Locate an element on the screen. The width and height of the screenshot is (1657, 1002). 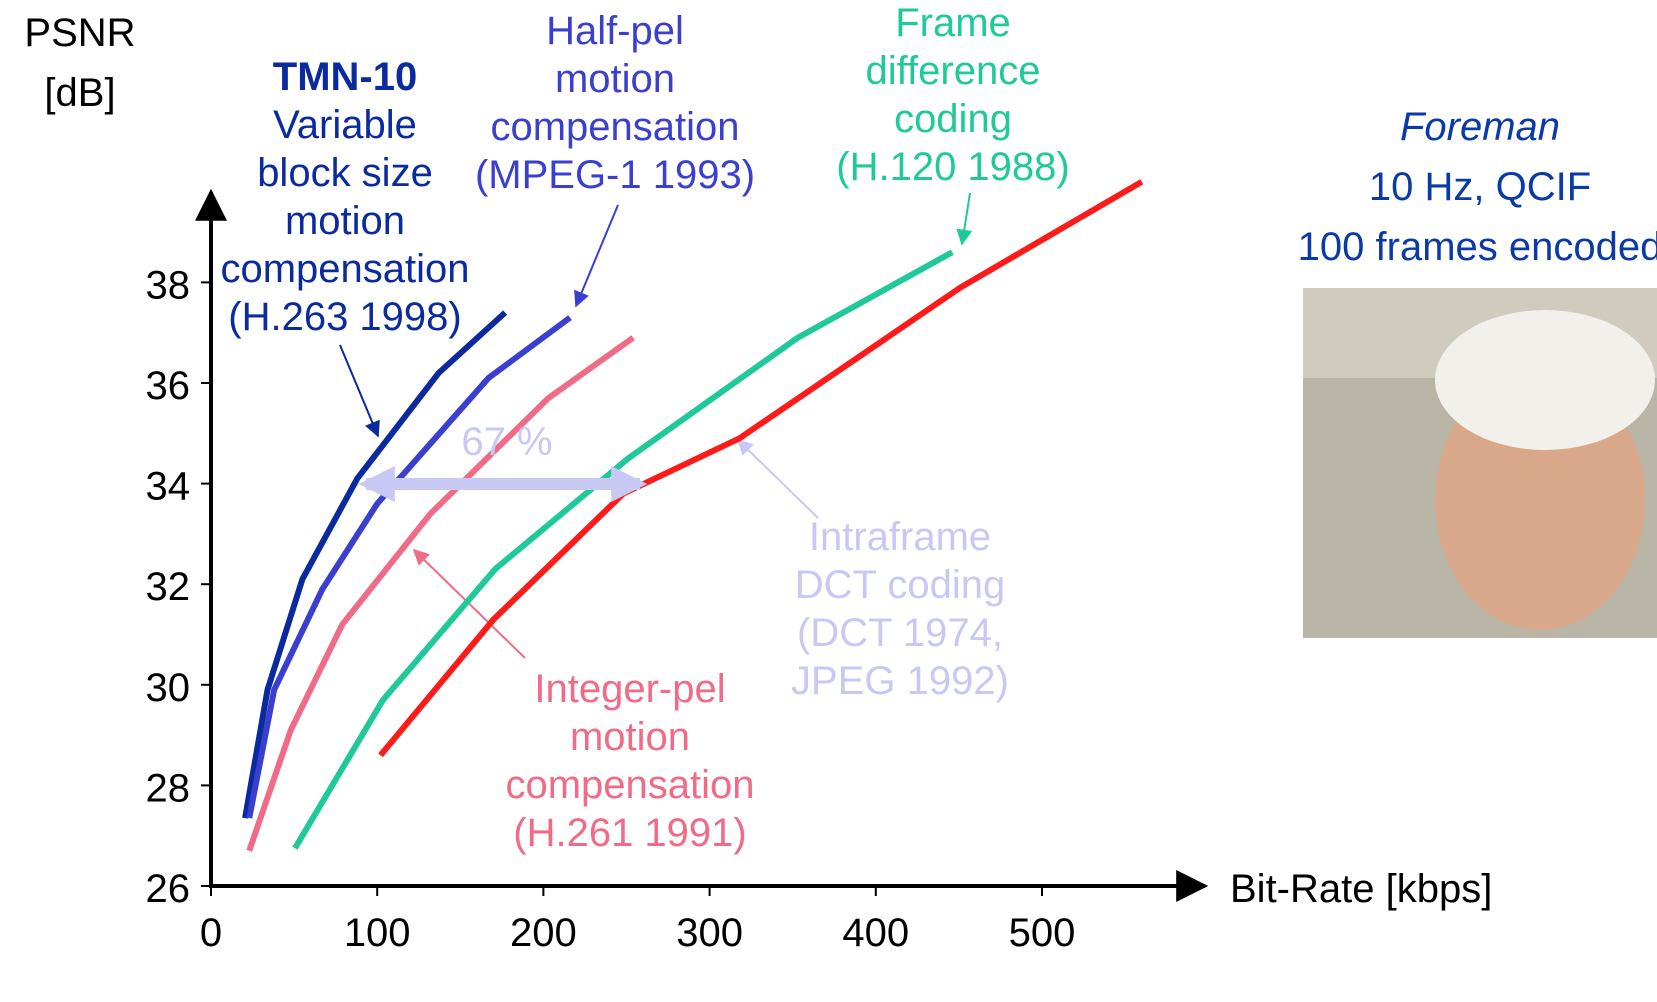
y-tick-label: 34 is located at coordinates (168, 487).